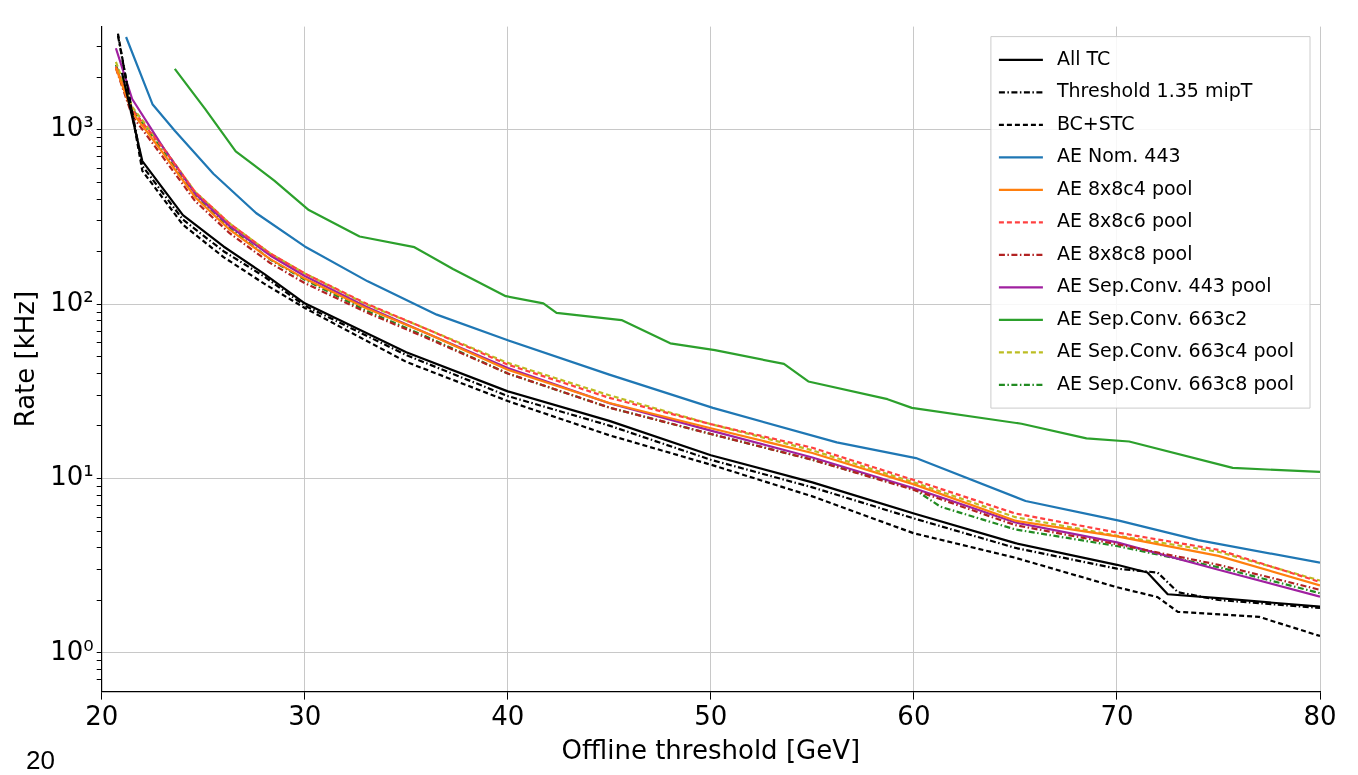 The width and height of the screenshot is (1358, 775). What do you see at coordinates (1175, 382) in the screenshot?
I see `legend-label: AE Sep.Conv. 663c8 pool` at bounding box center [1175, 382].